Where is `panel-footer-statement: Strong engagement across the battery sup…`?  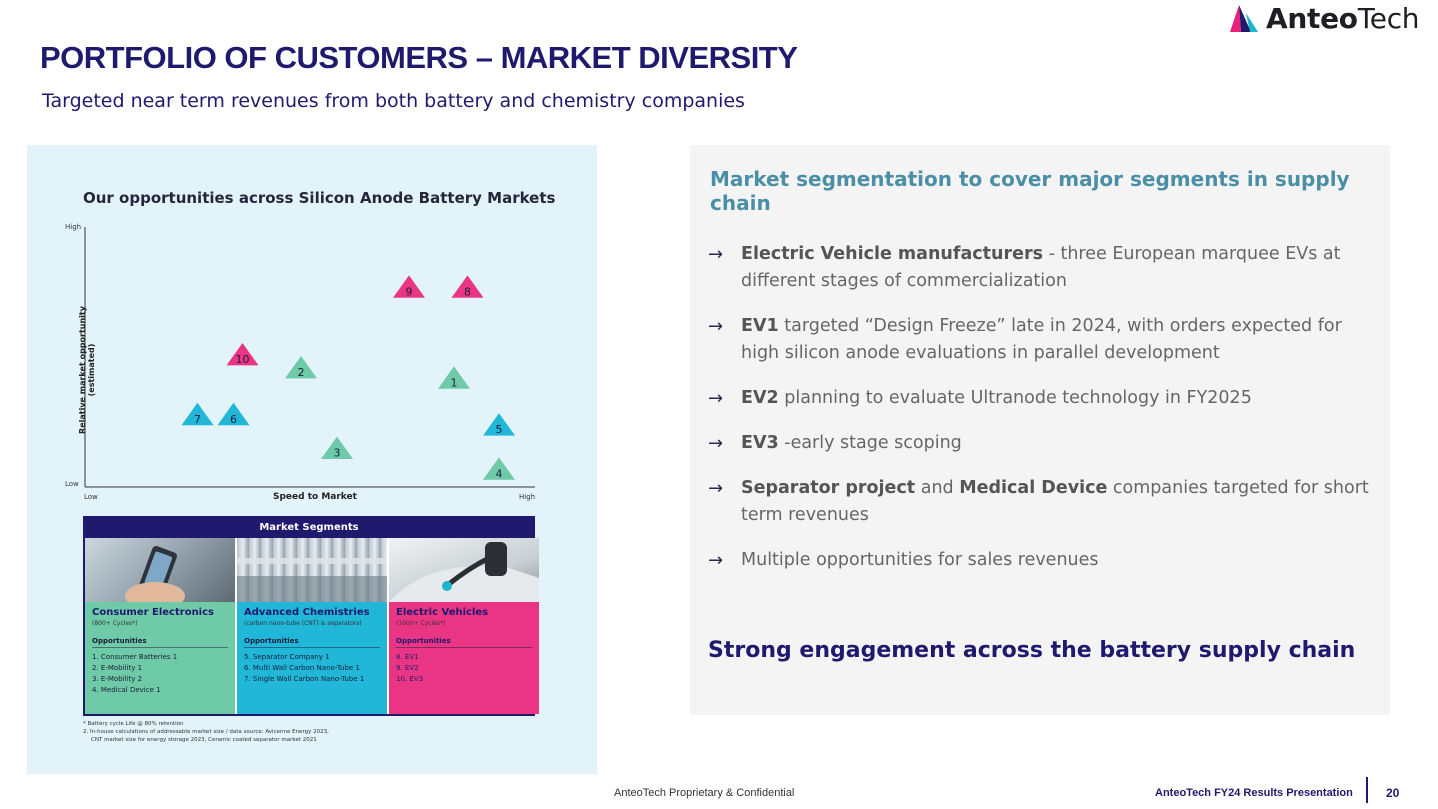
panel-footer-statement: Strong engagement across the battery sup… is located at coordinates (1032, 650).